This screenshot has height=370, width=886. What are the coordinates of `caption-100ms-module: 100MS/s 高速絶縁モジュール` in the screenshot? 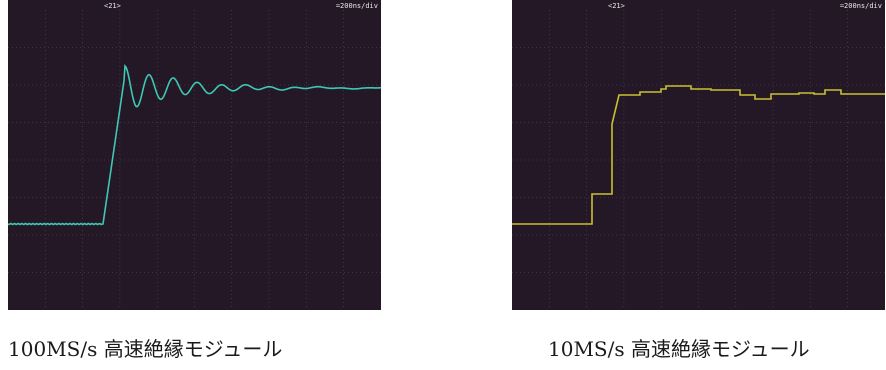 It's located at (145, 349).